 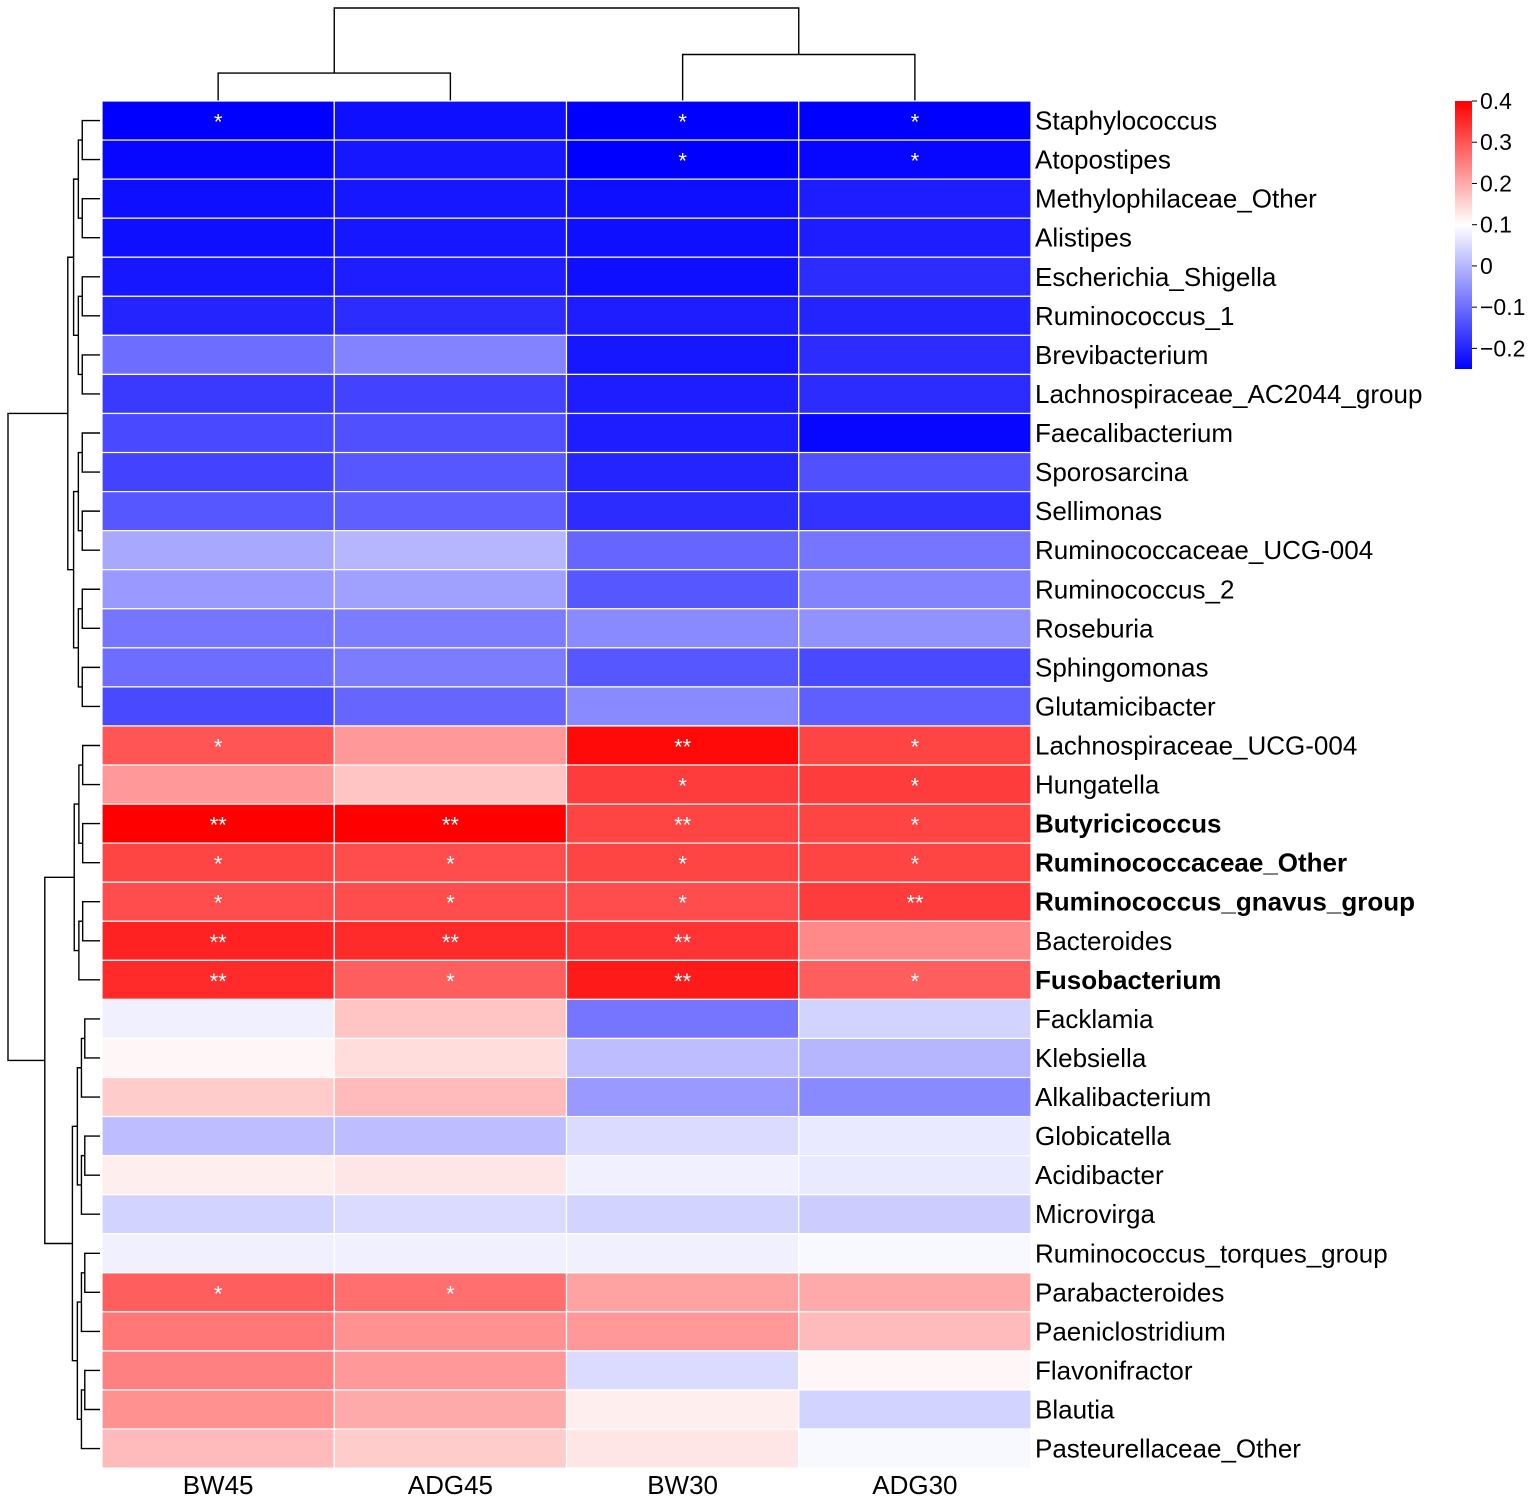 I want to click on row-label-blautia: Blautia, so click(x=1075, y=1410).